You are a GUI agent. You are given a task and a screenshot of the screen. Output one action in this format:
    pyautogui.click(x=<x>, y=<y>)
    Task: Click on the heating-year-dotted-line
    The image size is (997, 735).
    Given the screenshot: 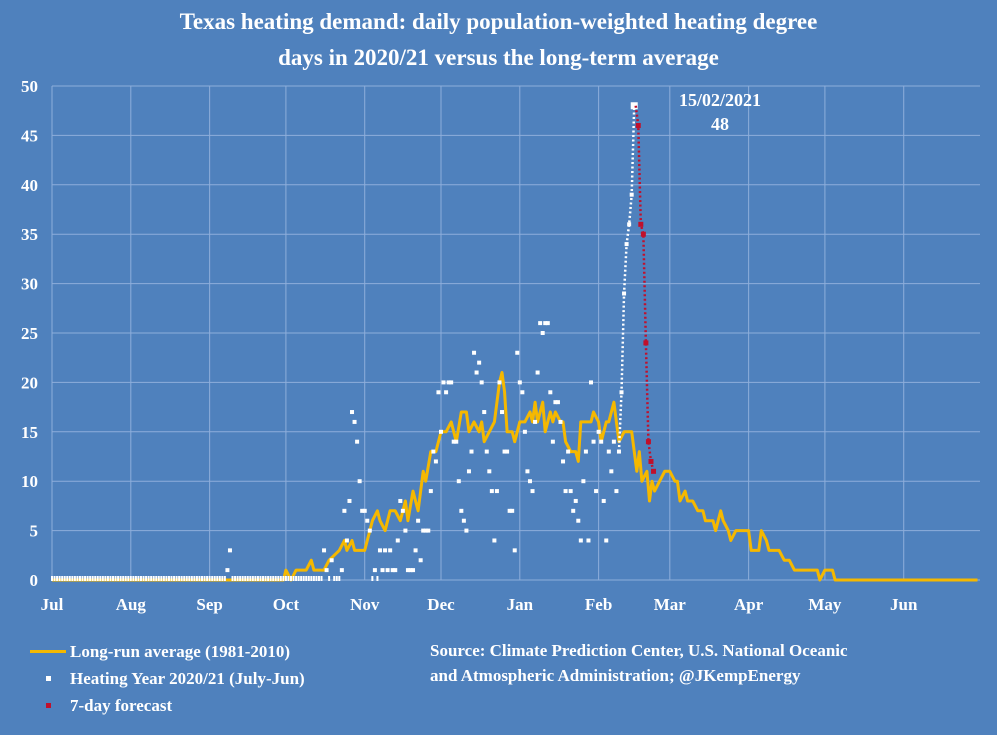 What is the action you would take?
    pyautogui.click(x=626, y=278)
    